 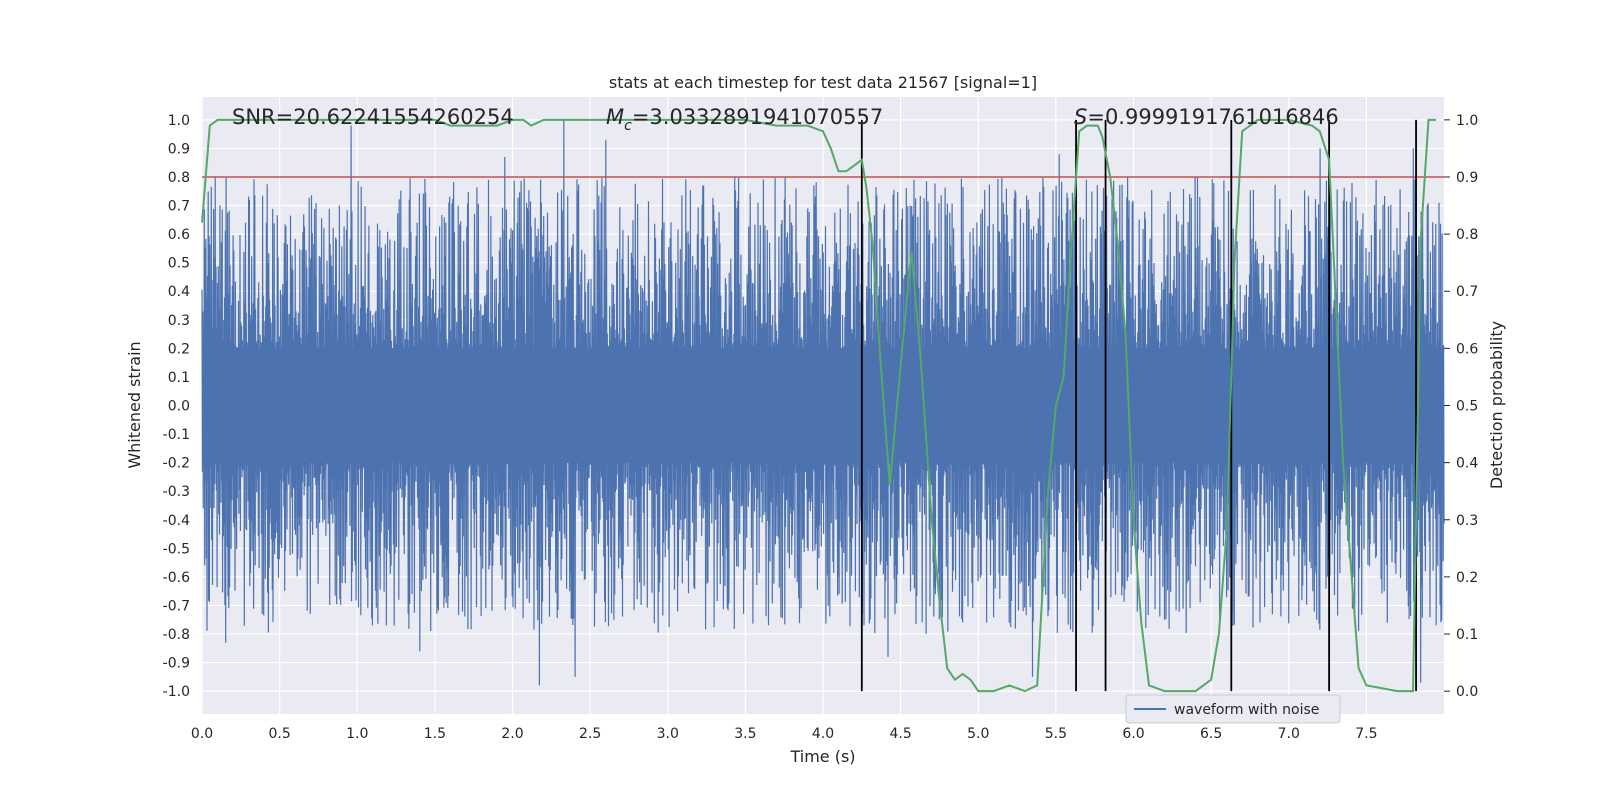 What do you see at coordinates (1080, 117) in the screenshot?
I see `s-symbol: S` at bounding box center [1080, 117].